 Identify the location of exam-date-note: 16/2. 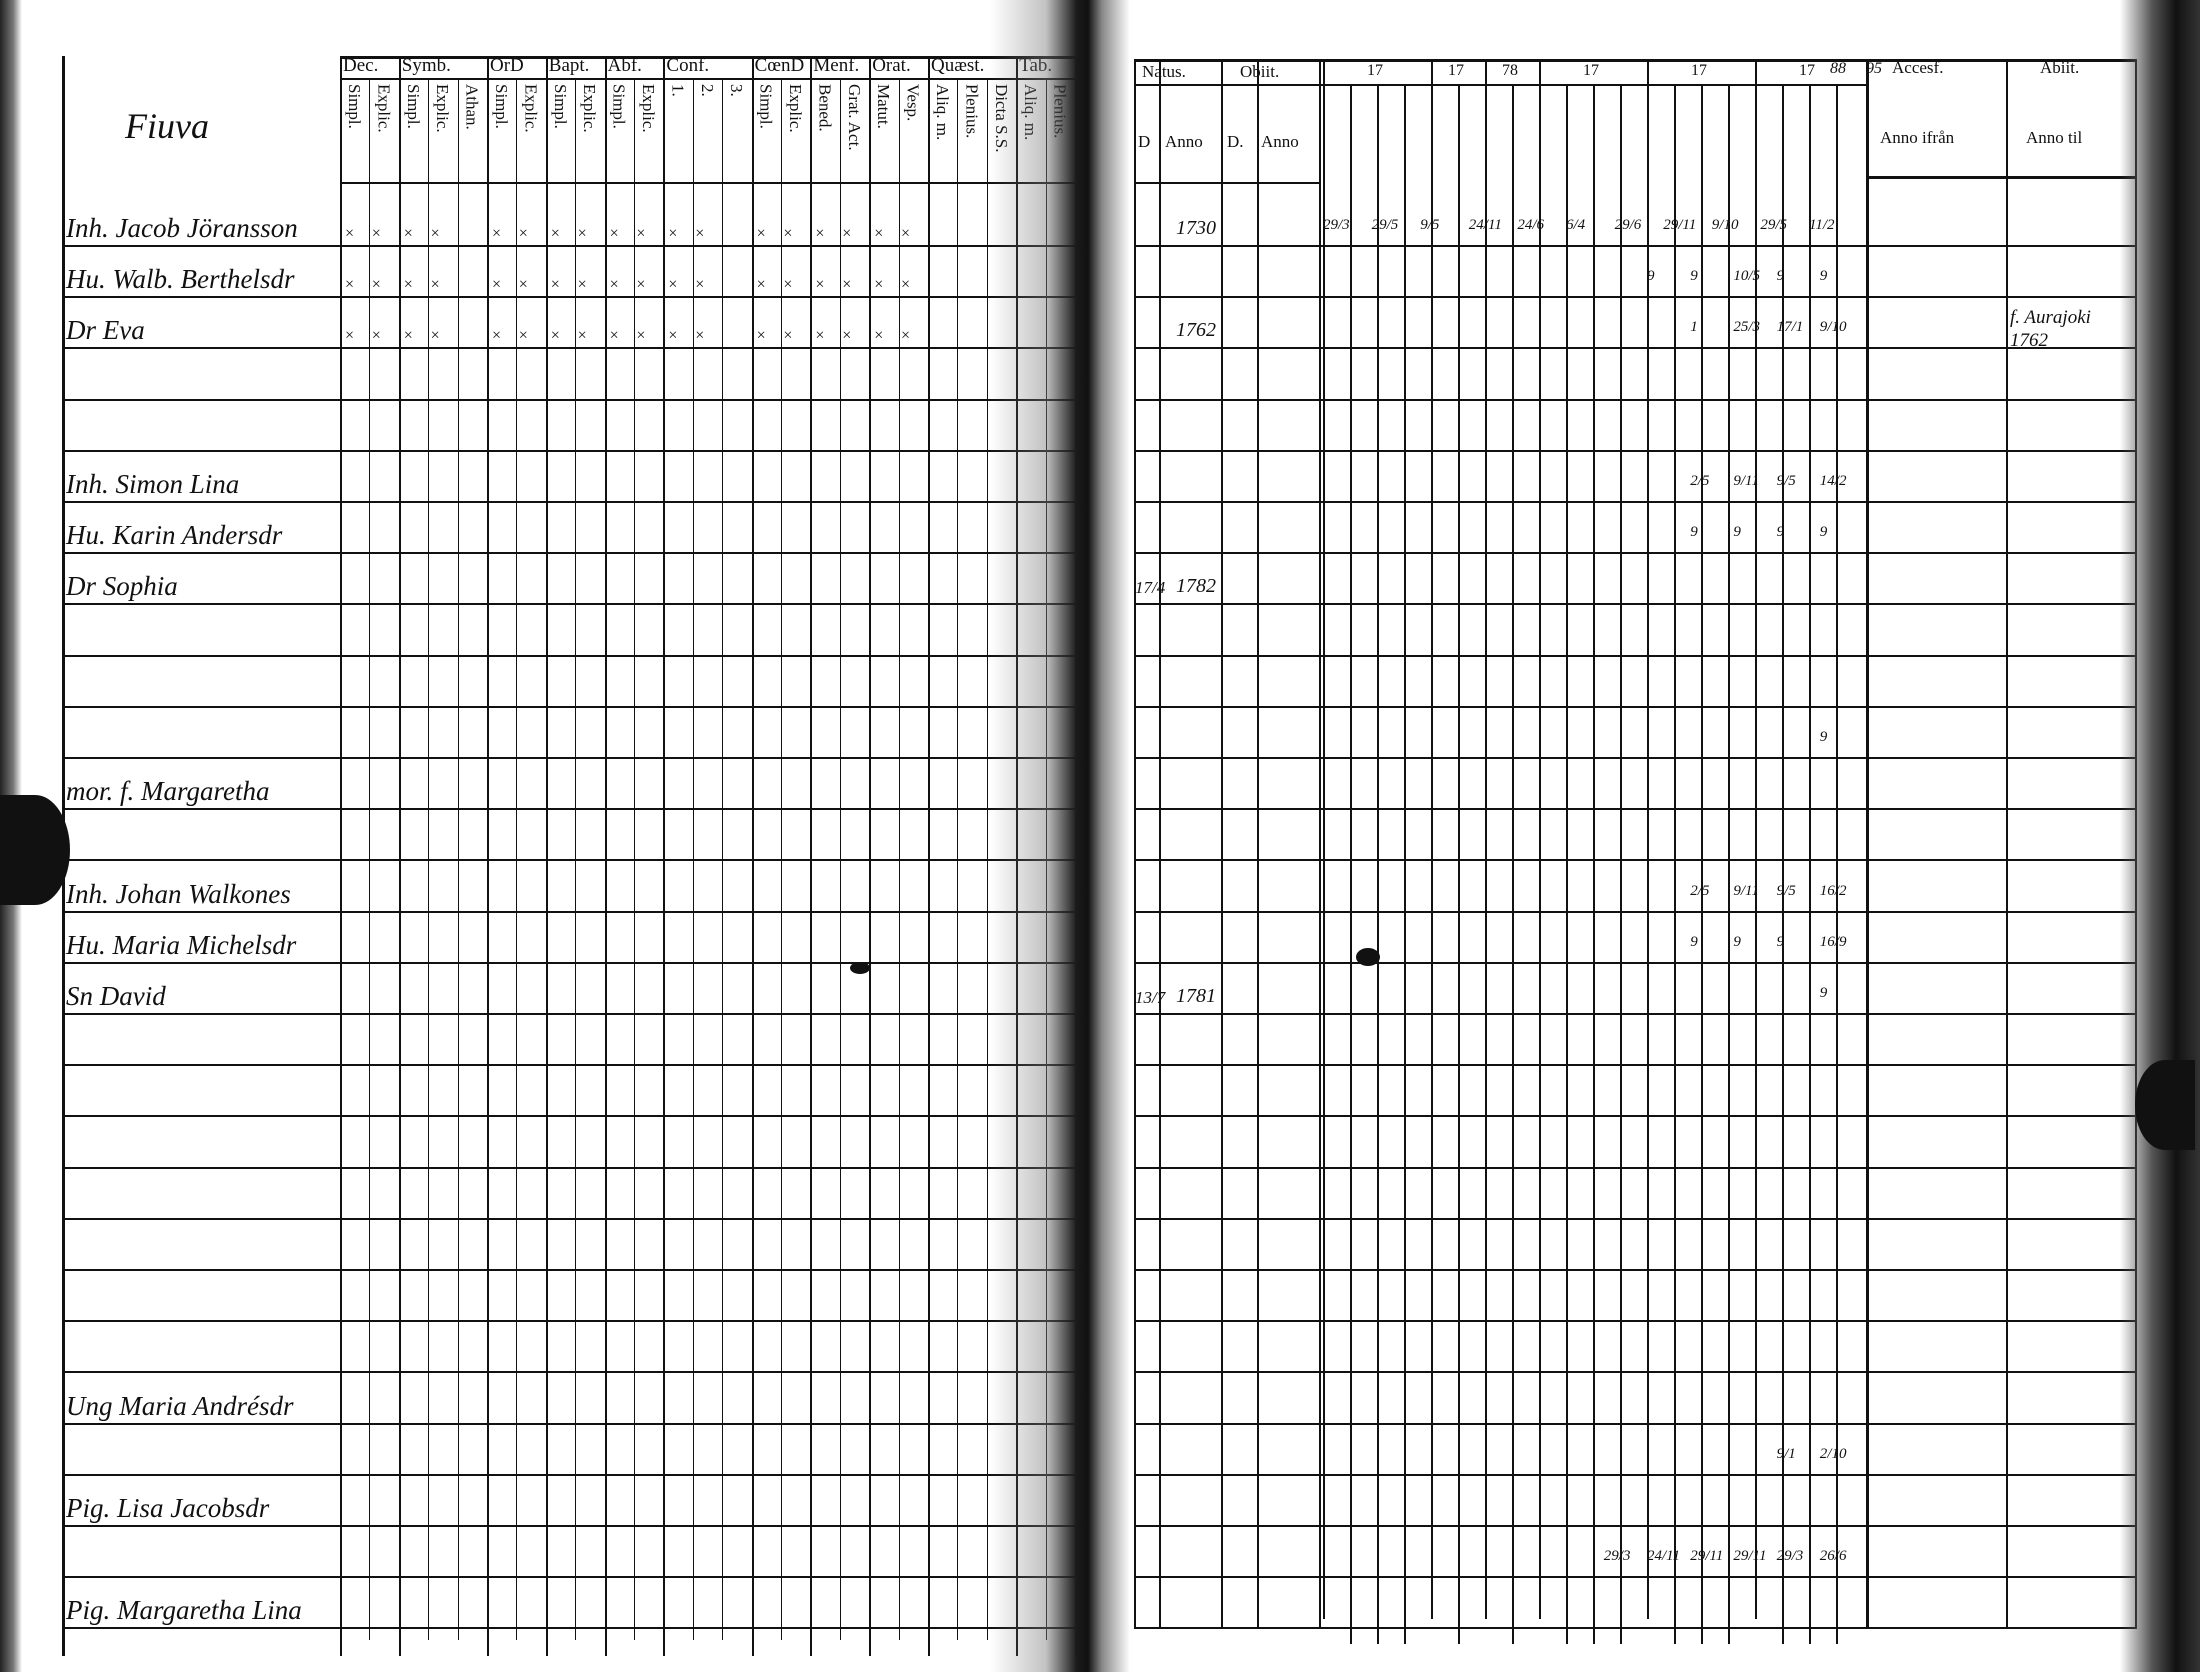
(1833, 890).